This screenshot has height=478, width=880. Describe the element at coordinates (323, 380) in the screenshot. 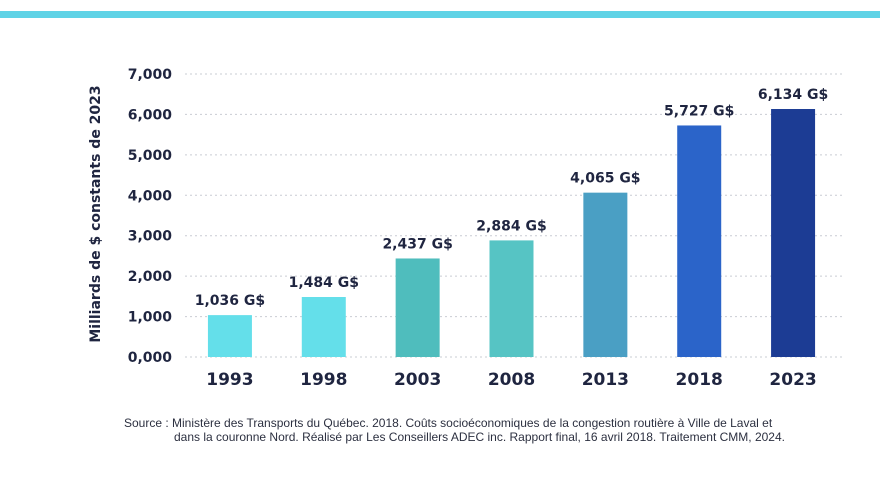

I see `x-tick-label-1998: 1998` at that location.